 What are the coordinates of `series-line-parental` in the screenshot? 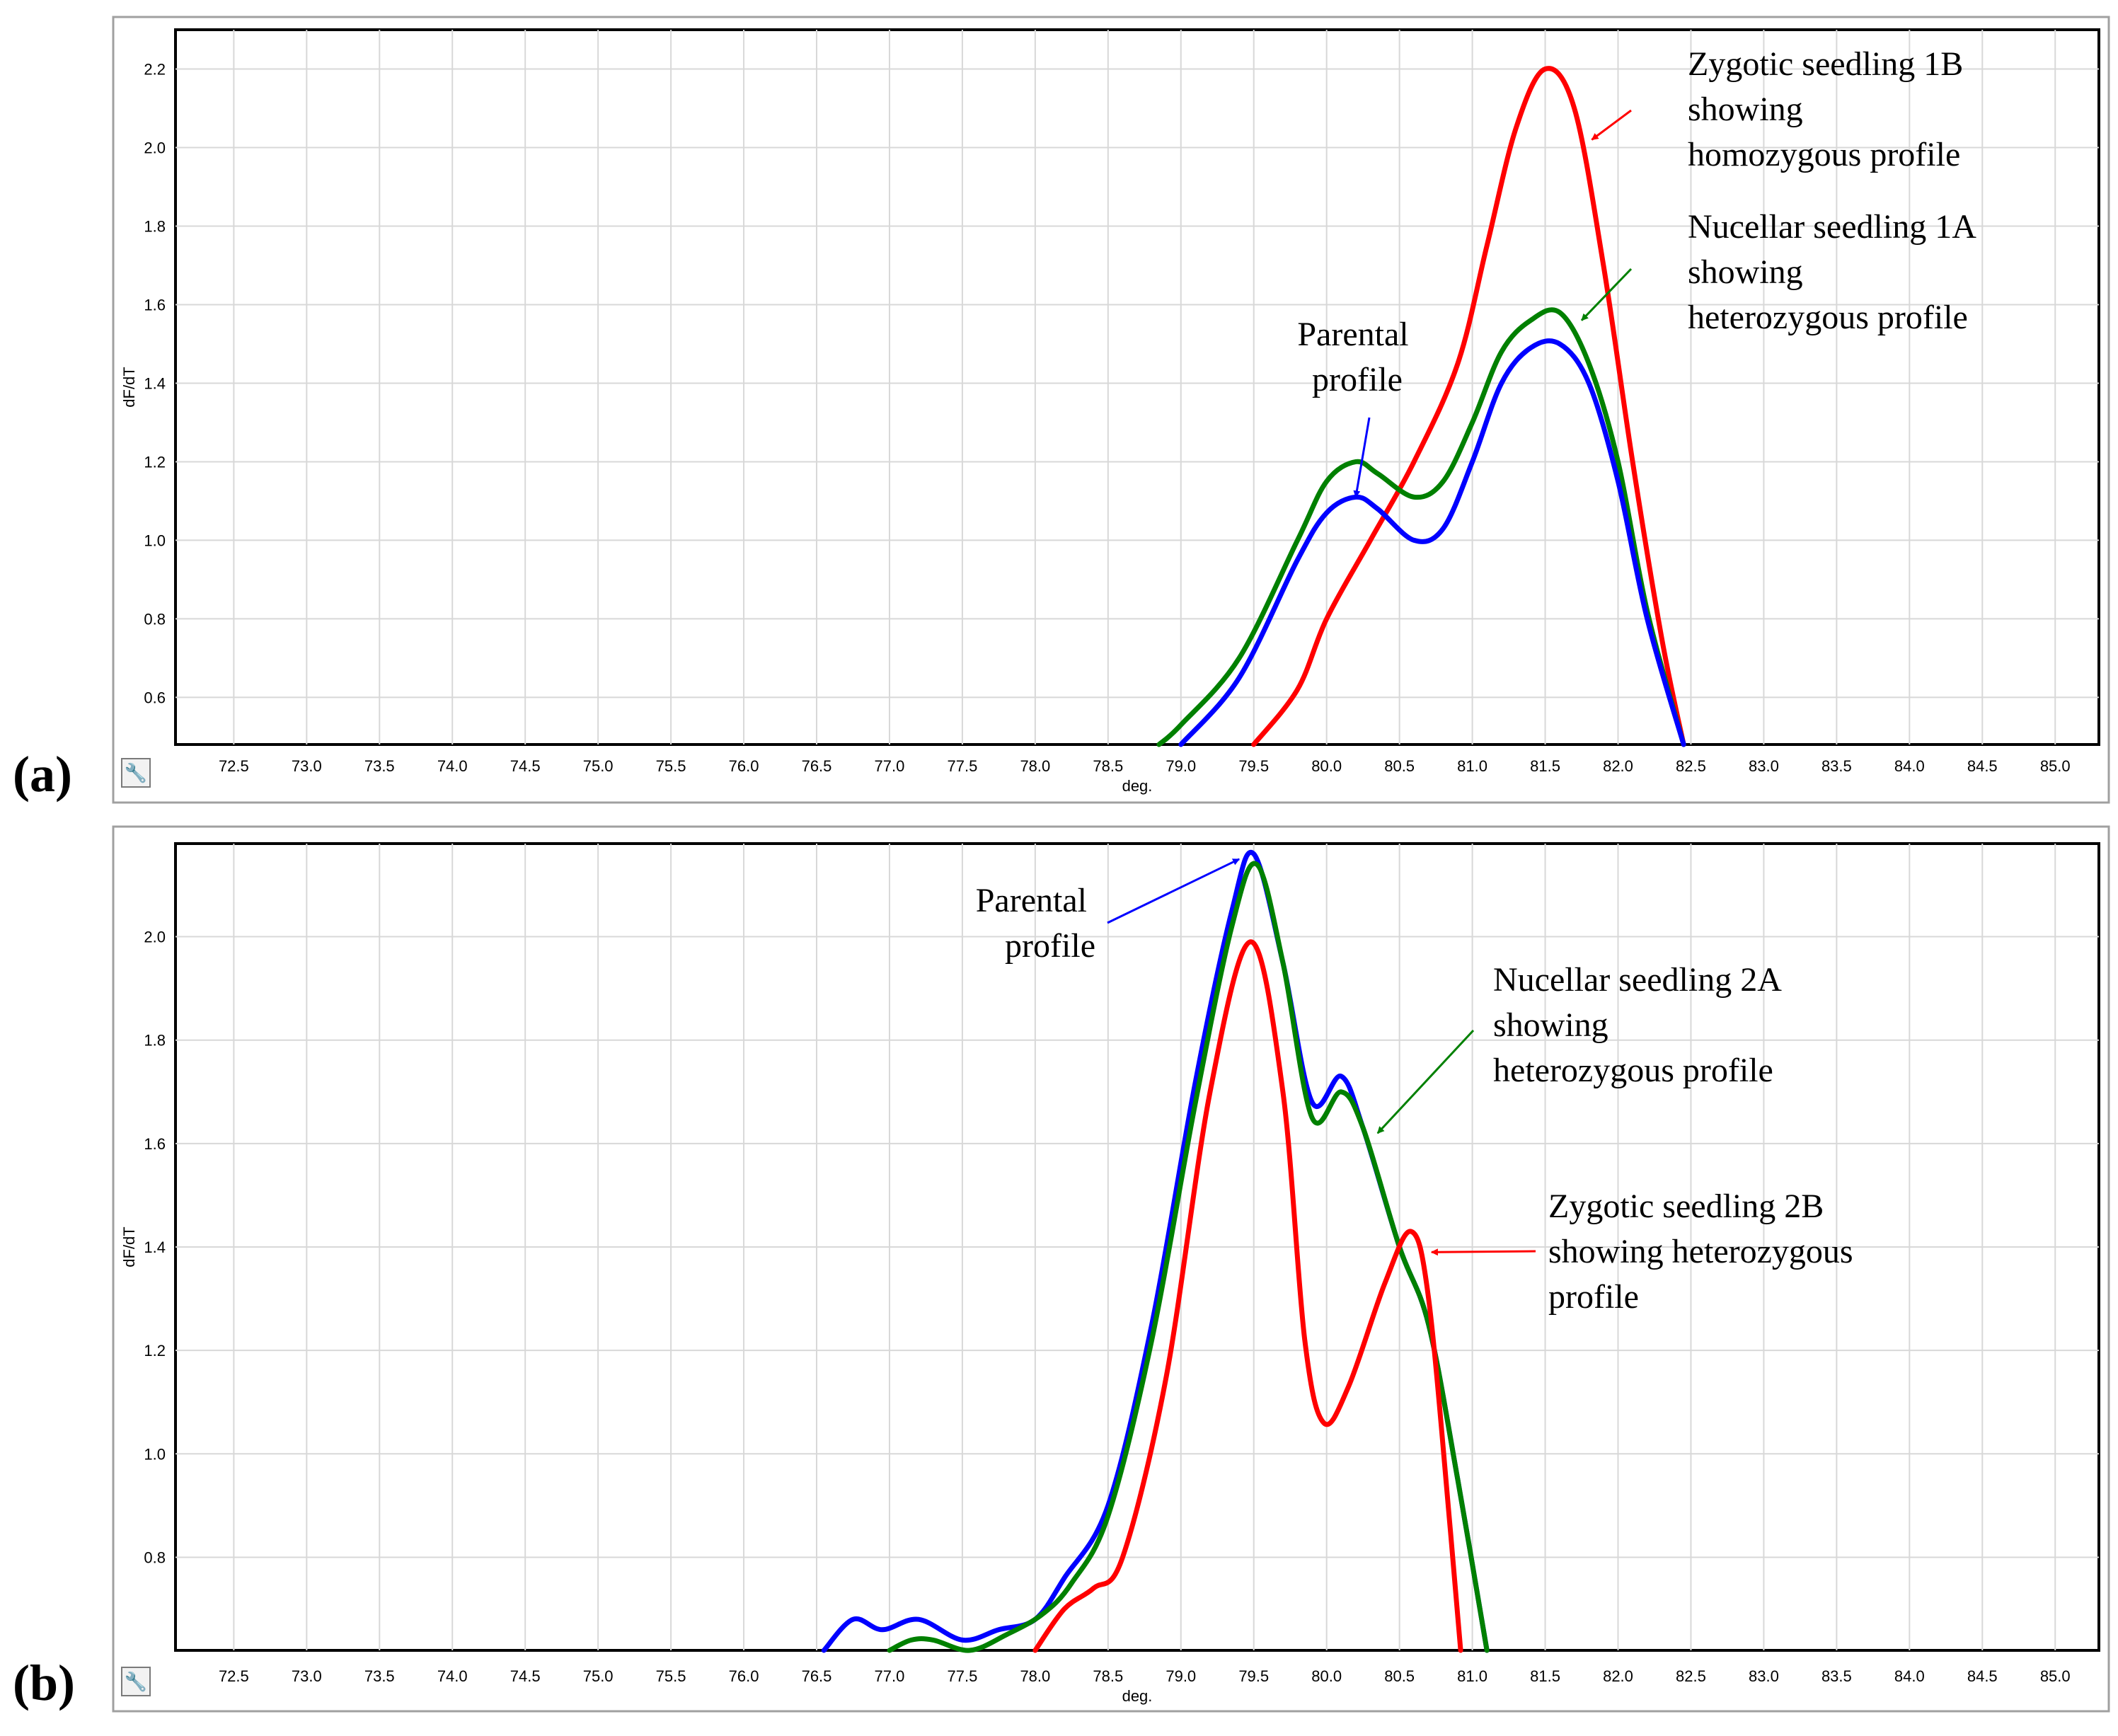 It's located at (1432, 542).